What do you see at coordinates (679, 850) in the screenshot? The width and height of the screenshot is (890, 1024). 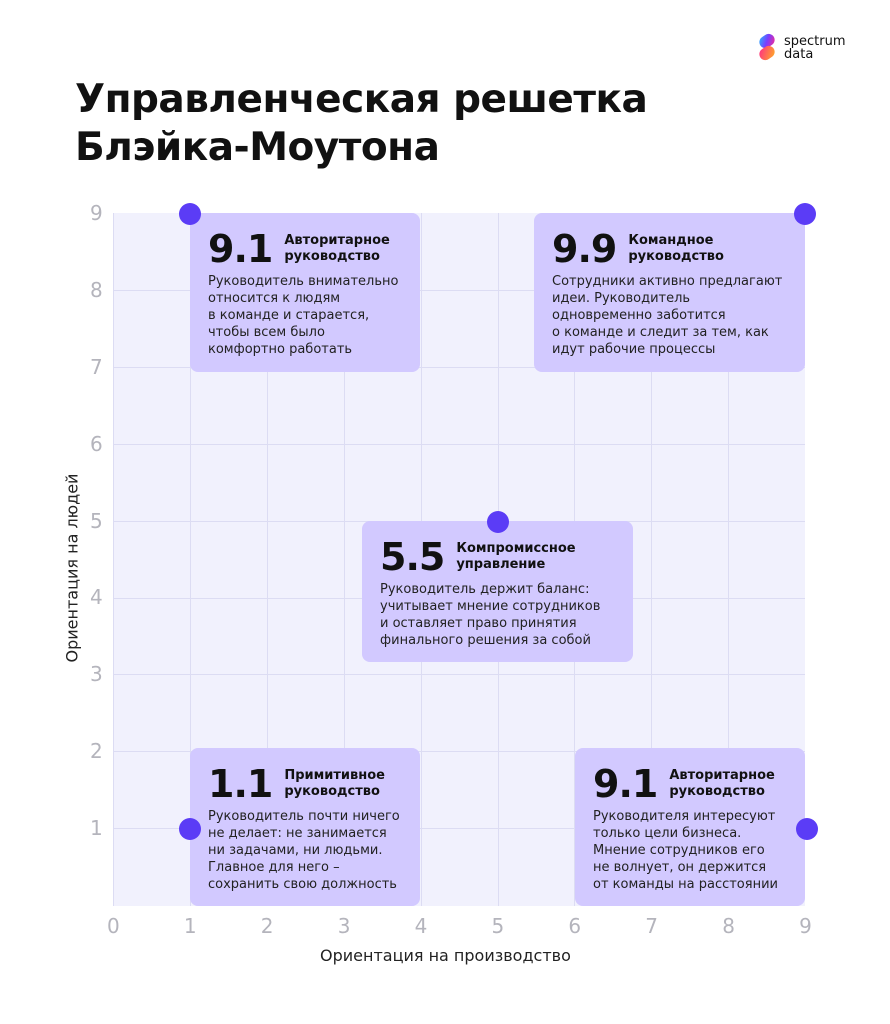 I see `card-description-line: Мнение сотрудников его` at bounding box center [679, 850].